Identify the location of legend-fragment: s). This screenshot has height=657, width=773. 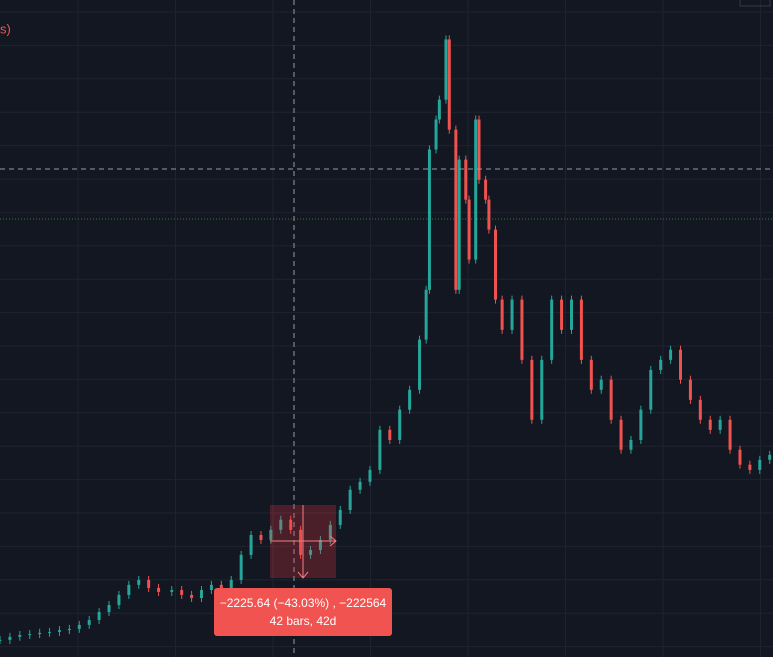
(5, 28).